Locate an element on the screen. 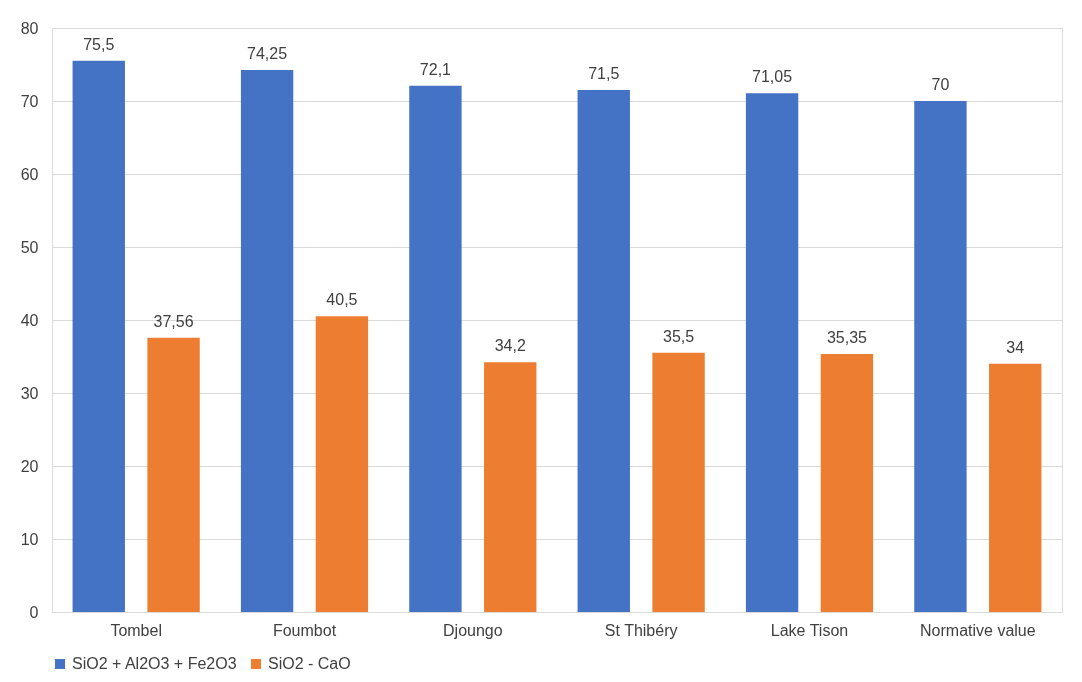  x-tick-label: St Thibéry is located at coordinates (641, 630).